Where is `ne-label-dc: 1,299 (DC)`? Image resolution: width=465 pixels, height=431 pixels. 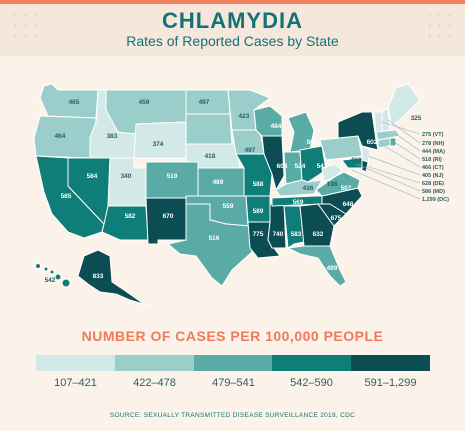
ne-label-dc: 1,299 (DC) is located at coordinates (435, 200).